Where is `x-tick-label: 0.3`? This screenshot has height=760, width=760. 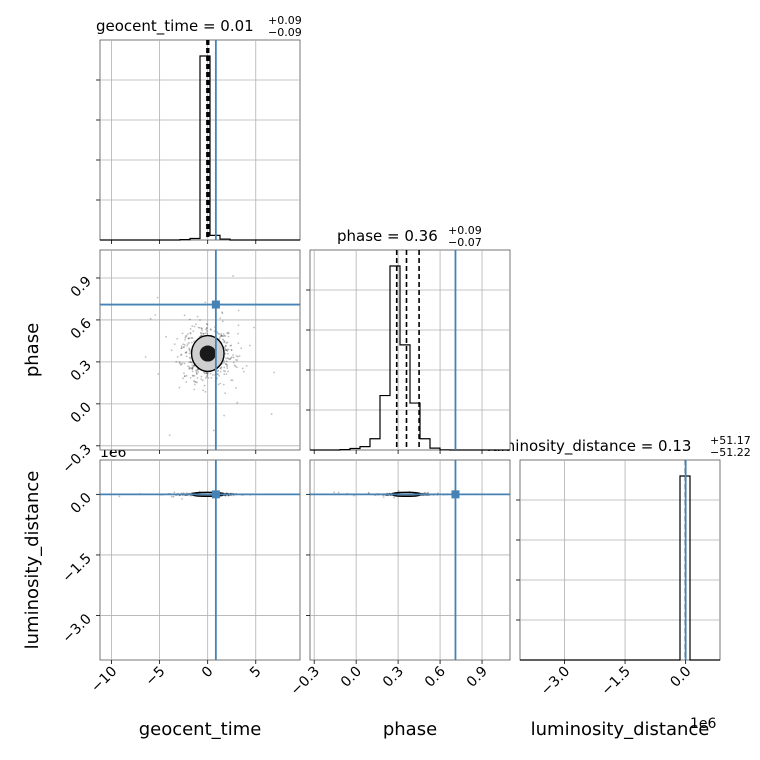
x-tick-label: 0.3 is located at coordinates (393, 677).